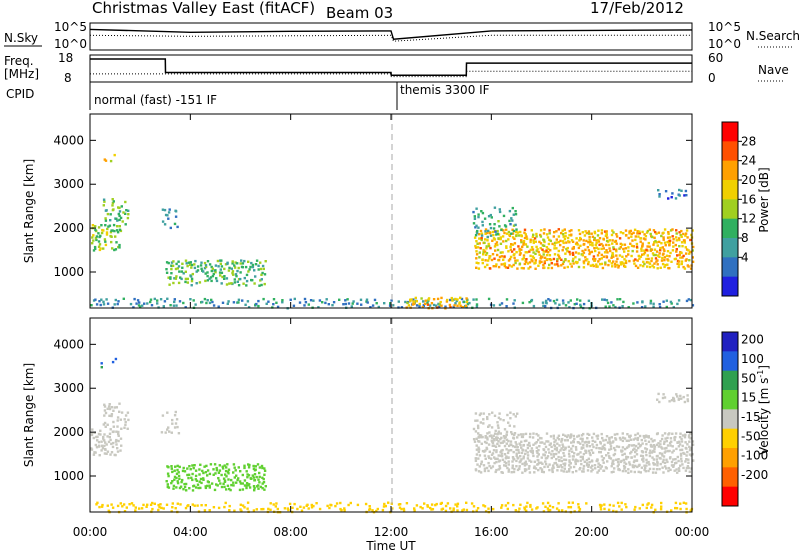 This screenshot has height=554, width=800. What do you see at coordinates (730, 458) in the screenshot?
I see `colorbar-bin` at bounding box center [730, 458].